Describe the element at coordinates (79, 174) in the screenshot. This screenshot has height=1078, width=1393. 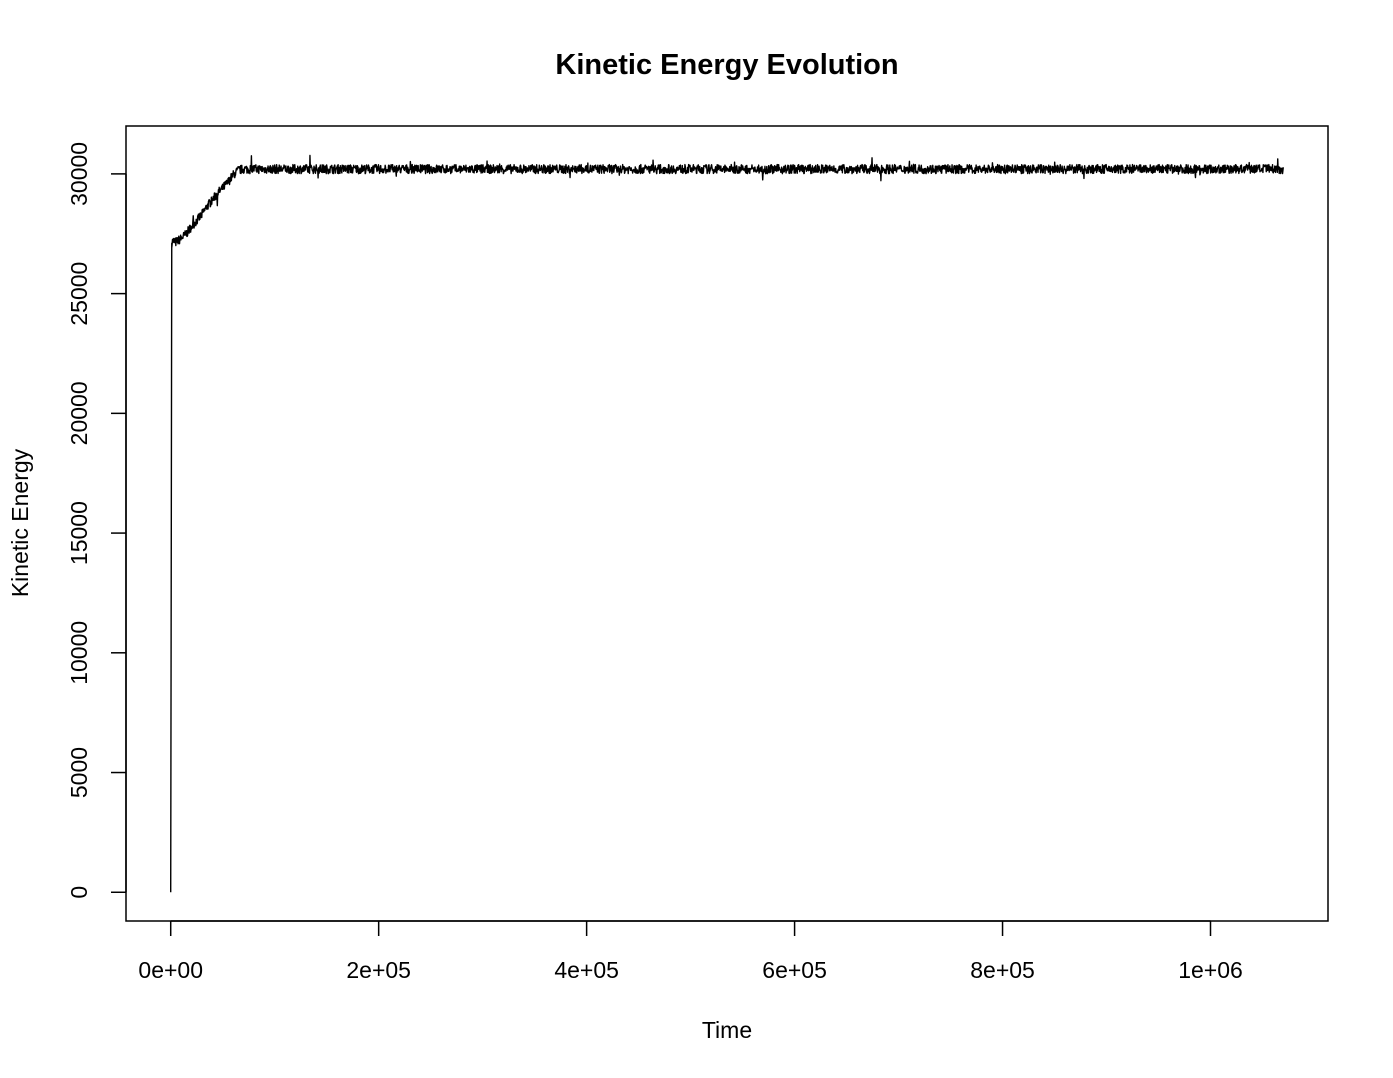
I see `y-tick-label: 30000` at that location.